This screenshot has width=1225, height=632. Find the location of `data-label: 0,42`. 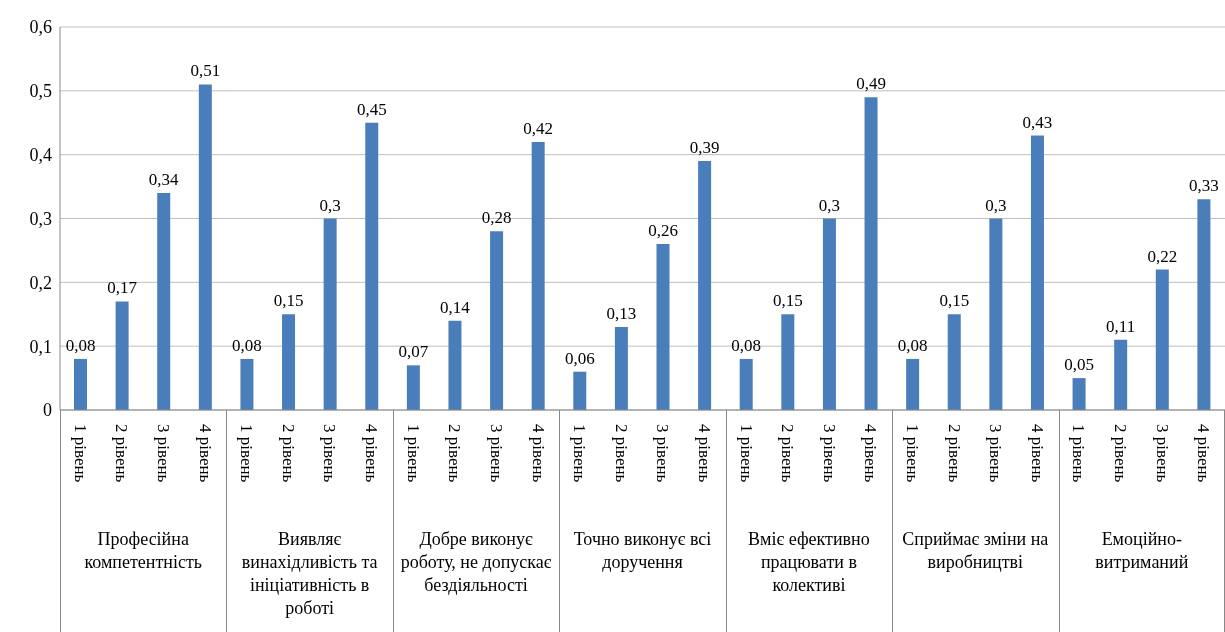

data-label: 0,42 is located at coordinates (538, 128).